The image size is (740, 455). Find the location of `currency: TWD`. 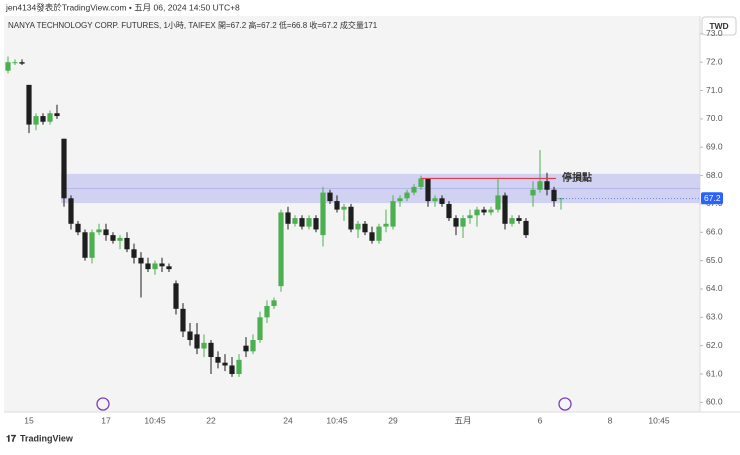

currency: TWD is located at coordinates (718, 26).